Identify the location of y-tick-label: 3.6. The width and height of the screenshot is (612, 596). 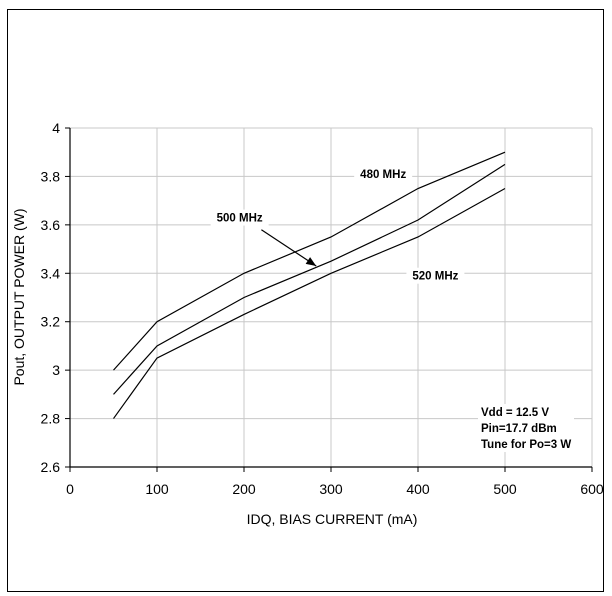
(51, 225).